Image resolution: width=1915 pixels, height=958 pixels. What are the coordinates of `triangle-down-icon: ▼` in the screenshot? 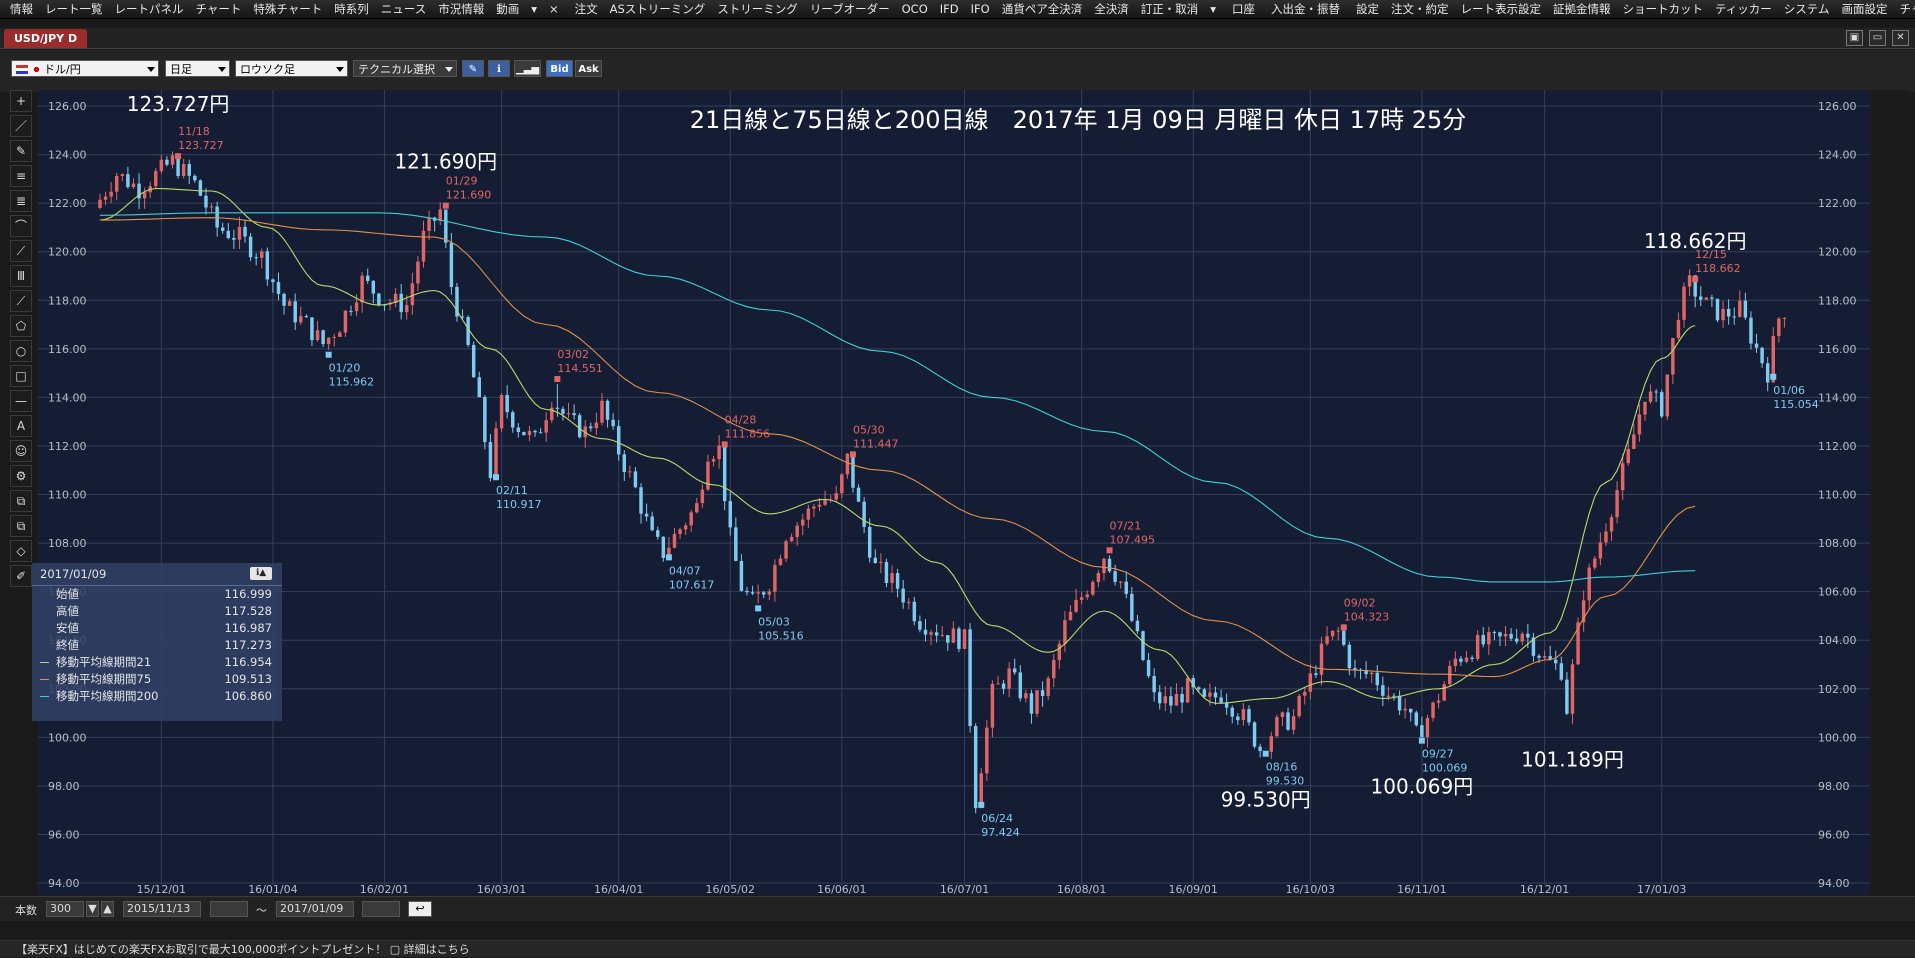 It's located at (92, 908).